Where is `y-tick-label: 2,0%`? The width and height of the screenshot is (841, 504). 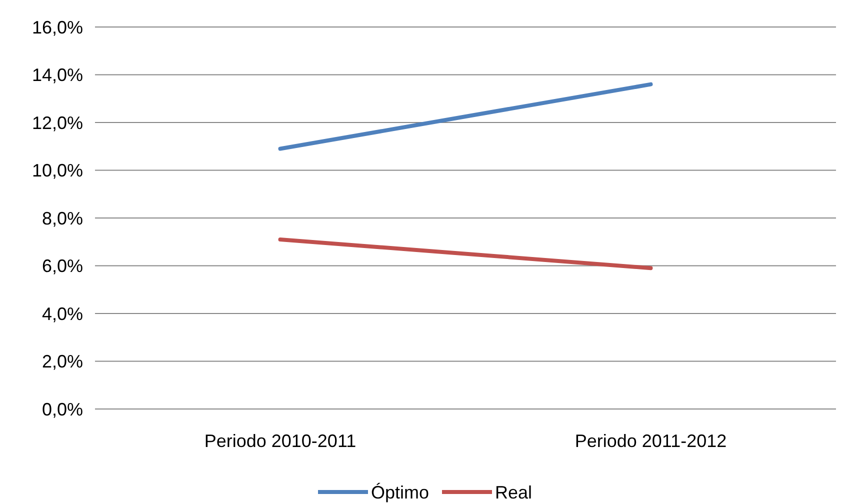 y-tick-label: 2,0% is located at coordinates (62, 362).